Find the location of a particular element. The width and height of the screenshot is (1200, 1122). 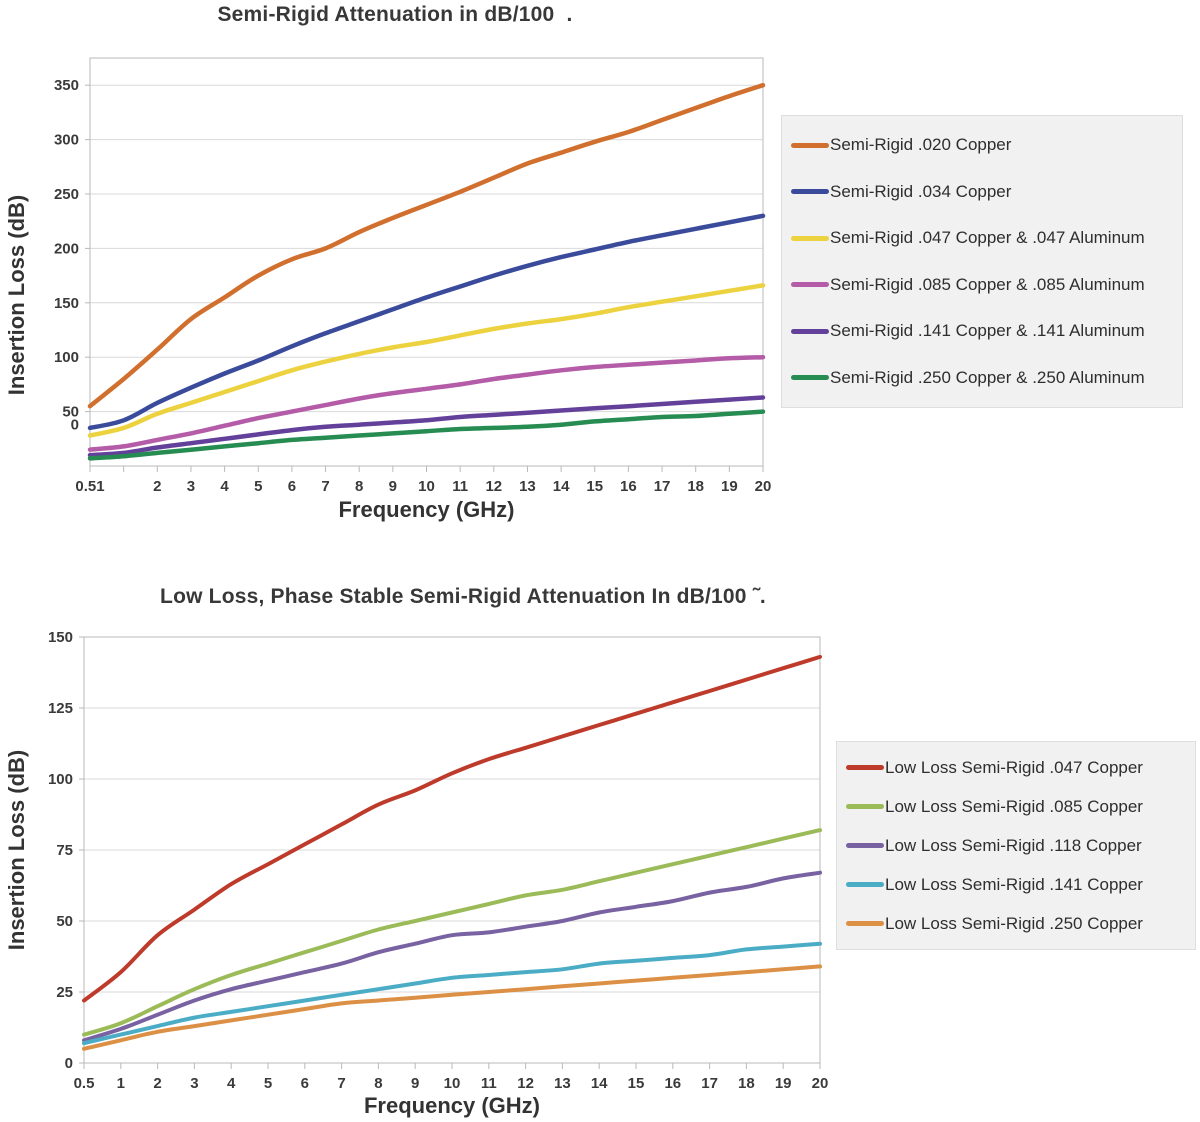

chart1-x-tick-label: 18 is located at coordinates (695, 486).